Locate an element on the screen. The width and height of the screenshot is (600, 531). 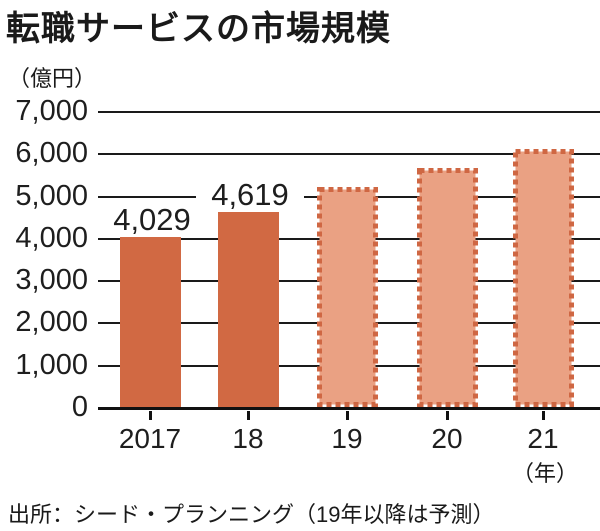
x-axis-tick-label: 19 is located at coordinates (347, 438).